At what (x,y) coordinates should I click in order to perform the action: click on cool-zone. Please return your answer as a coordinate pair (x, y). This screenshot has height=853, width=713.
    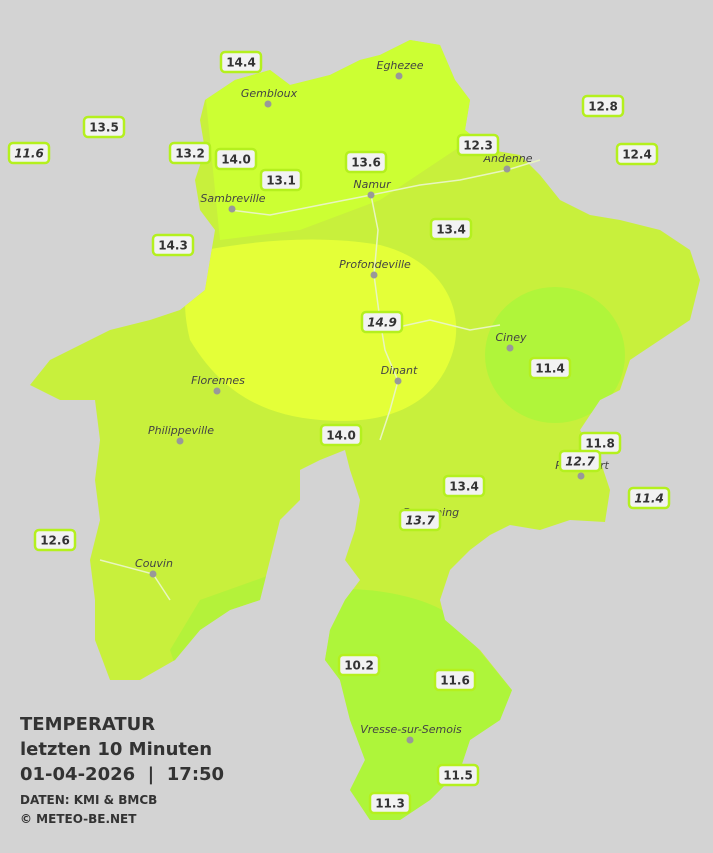
    Looking at the image, I should click on (555, 355).